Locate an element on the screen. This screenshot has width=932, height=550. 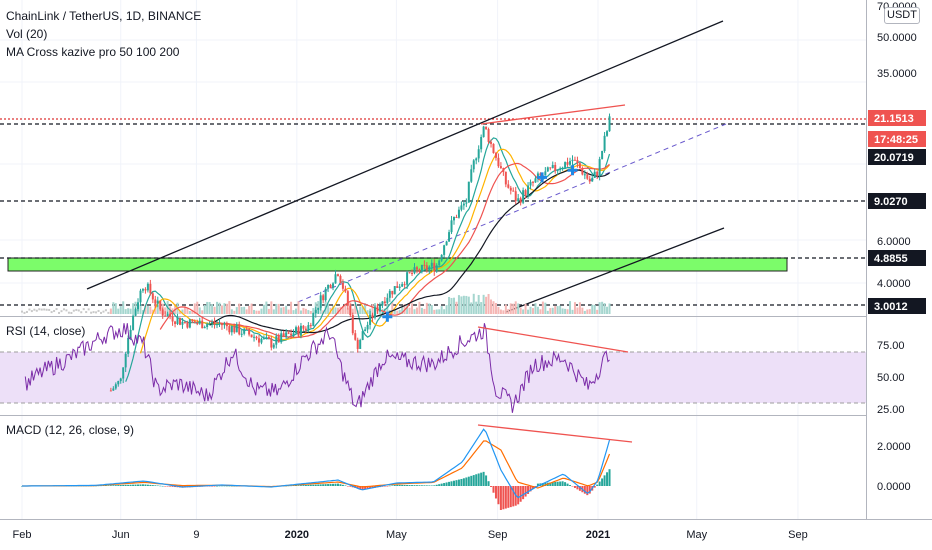
ma-cross-marker is located at coordinates (387, 316).